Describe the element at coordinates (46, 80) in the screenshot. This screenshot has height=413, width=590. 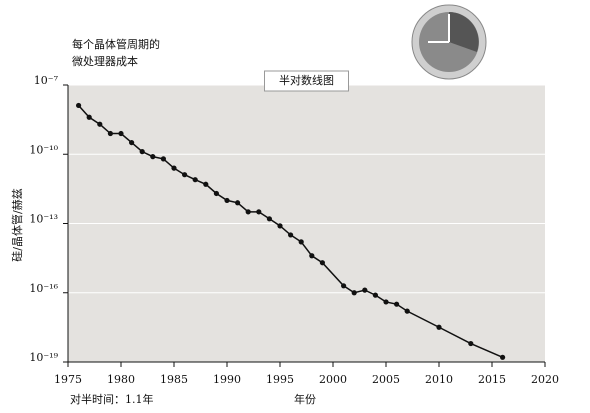
I see `y-tick-label: 10⁻⁷` at that location.